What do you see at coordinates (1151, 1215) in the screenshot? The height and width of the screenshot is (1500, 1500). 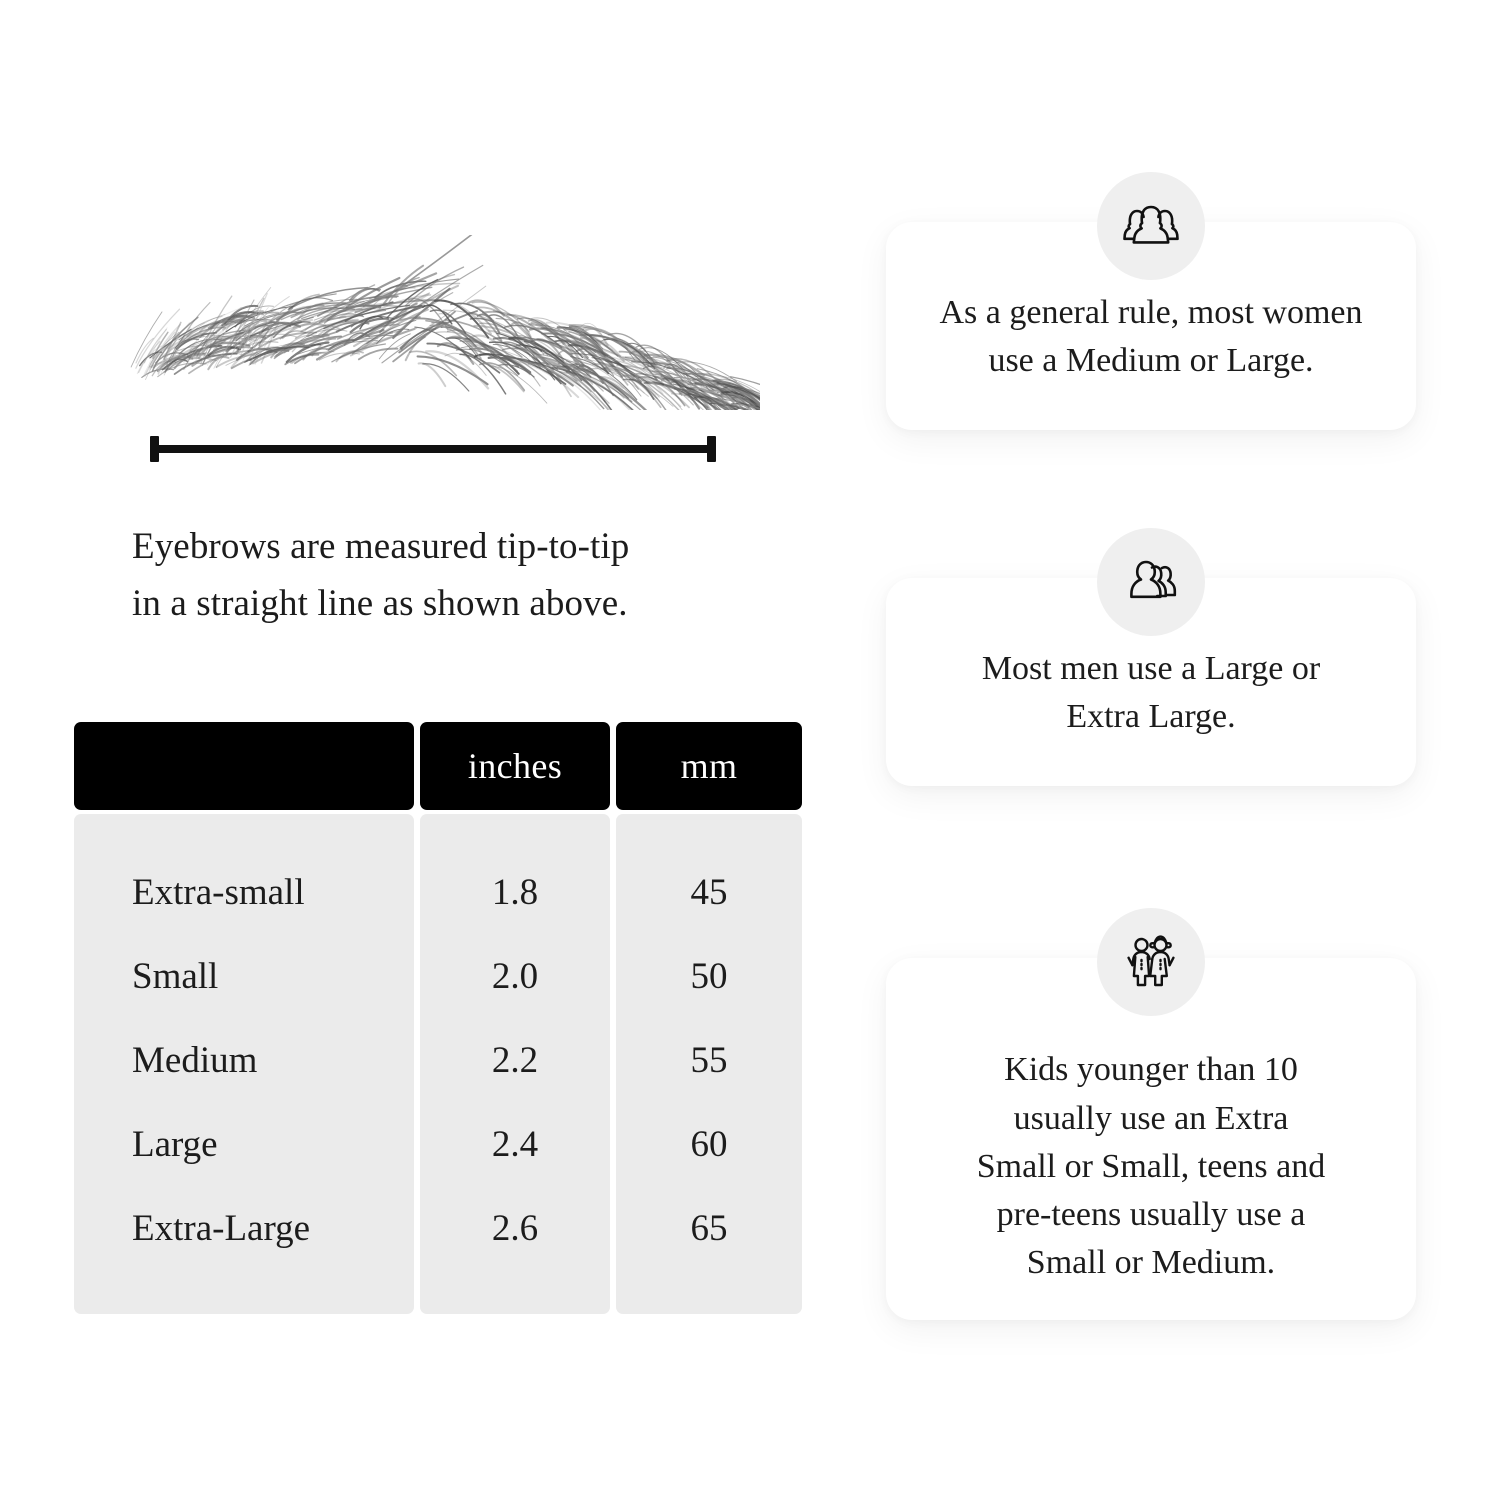 I see `card-kids-line-4: pre-teens usually use a` at bounding box center [1151, 1215].